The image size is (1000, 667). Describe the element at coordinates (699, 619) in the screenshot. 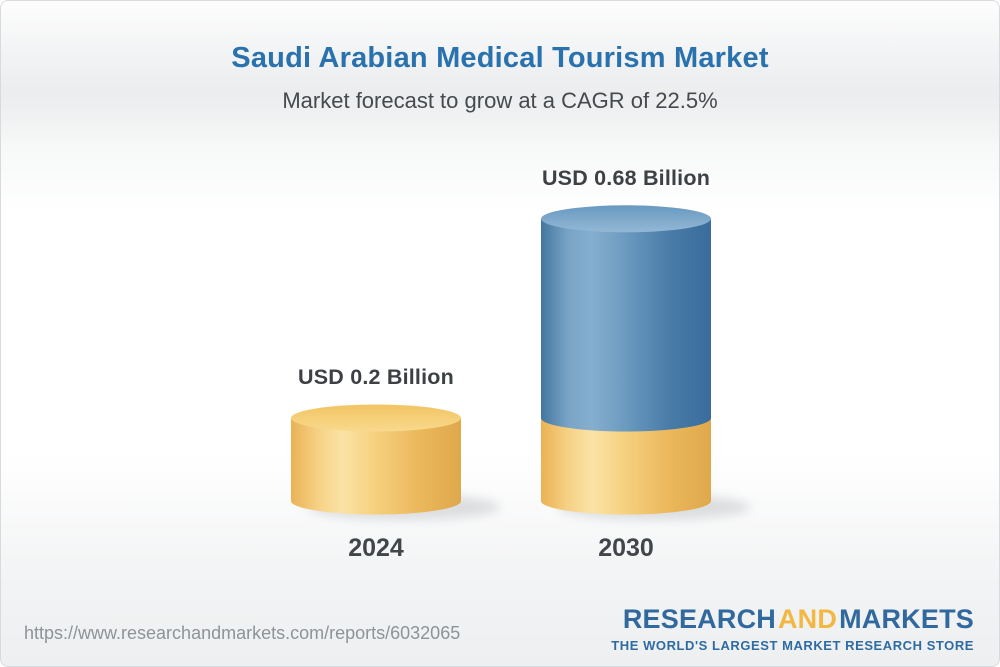

I see `logo-word-research: RESEARCH` at that location.